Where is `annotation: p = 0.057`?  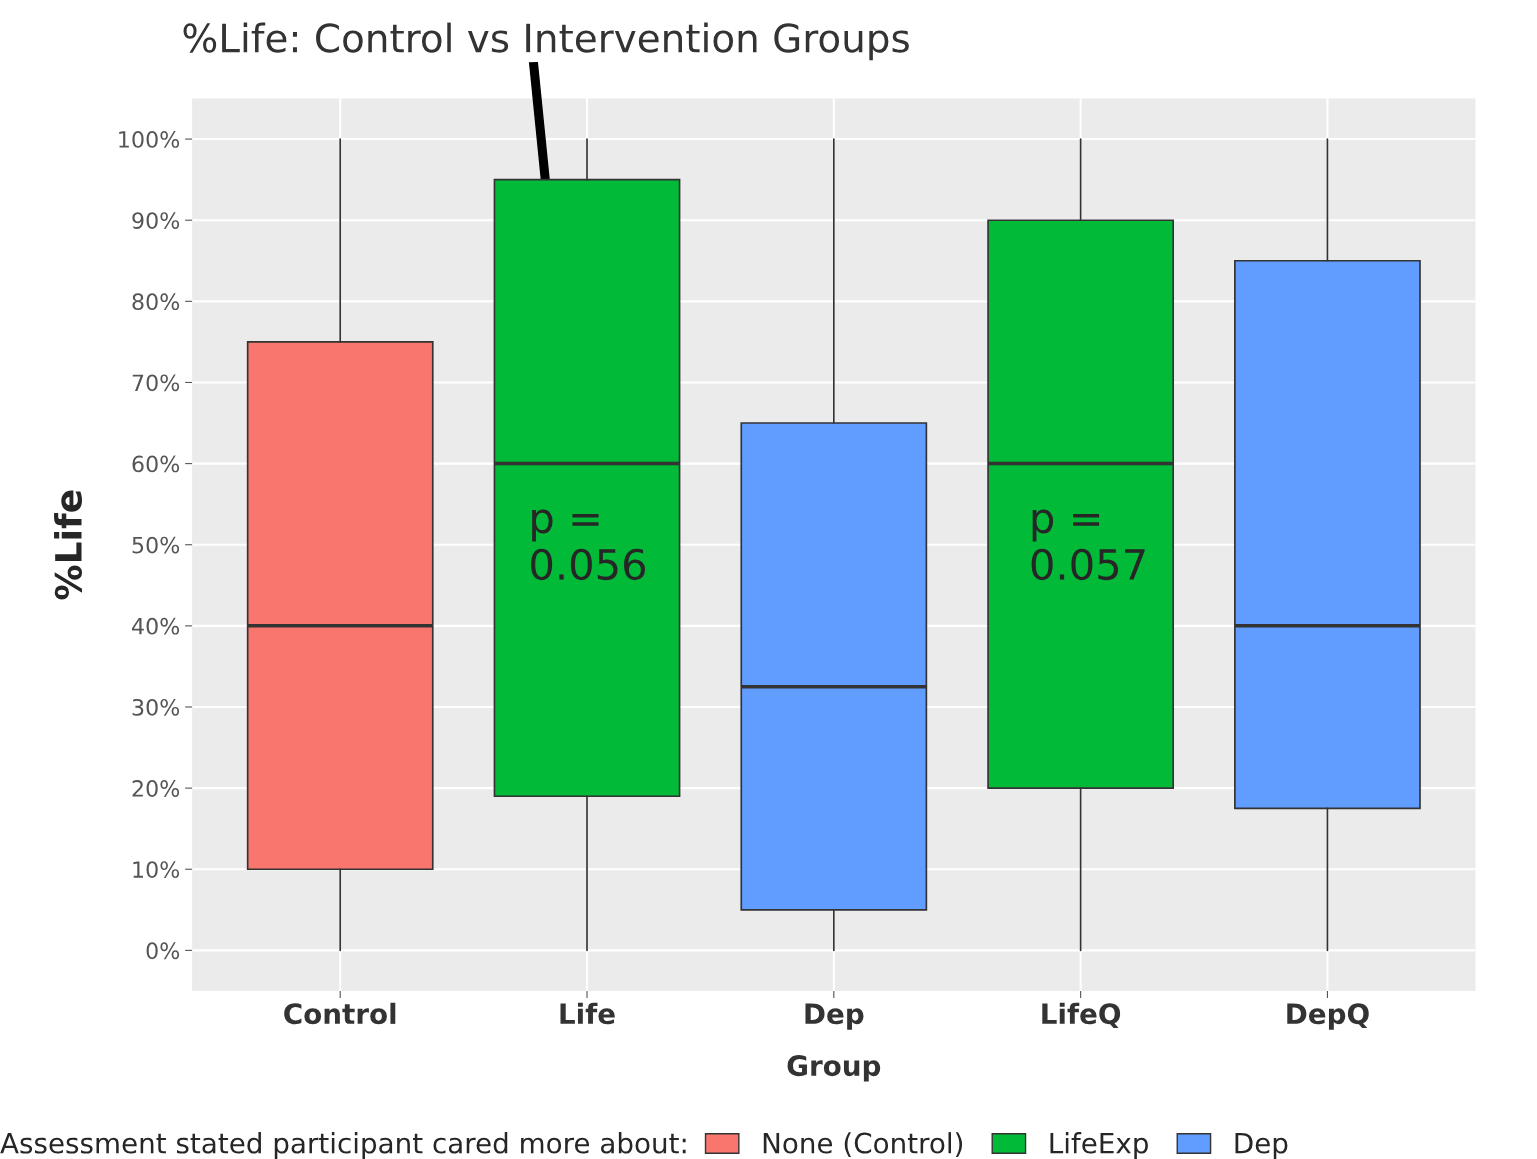 annotation: p = 0.057 is located at coordinates (1088, 545).